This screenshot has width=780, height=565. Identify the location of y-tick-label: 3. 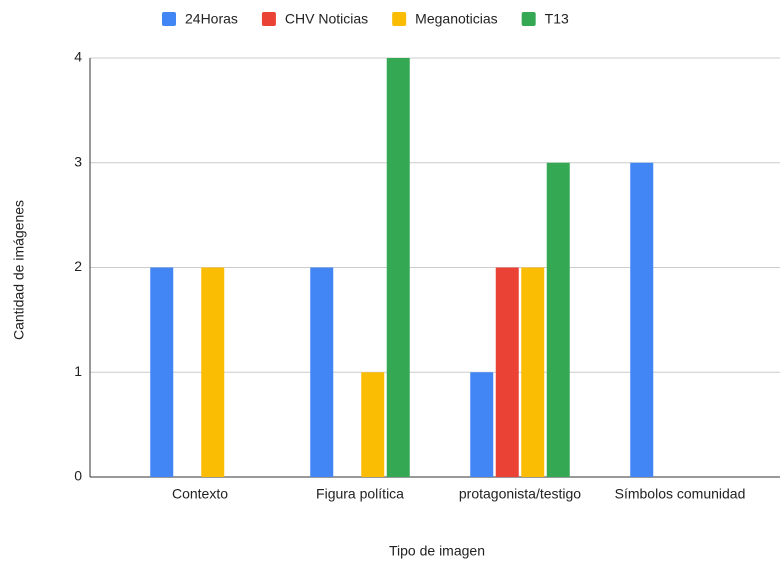
(78, 161).